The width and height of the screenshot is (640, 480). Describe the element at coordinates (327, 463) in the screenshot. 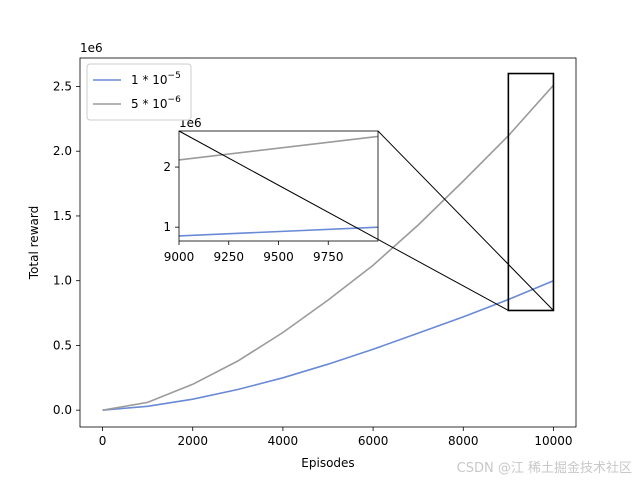

I see `x-axis-label: Episodes` at that location.